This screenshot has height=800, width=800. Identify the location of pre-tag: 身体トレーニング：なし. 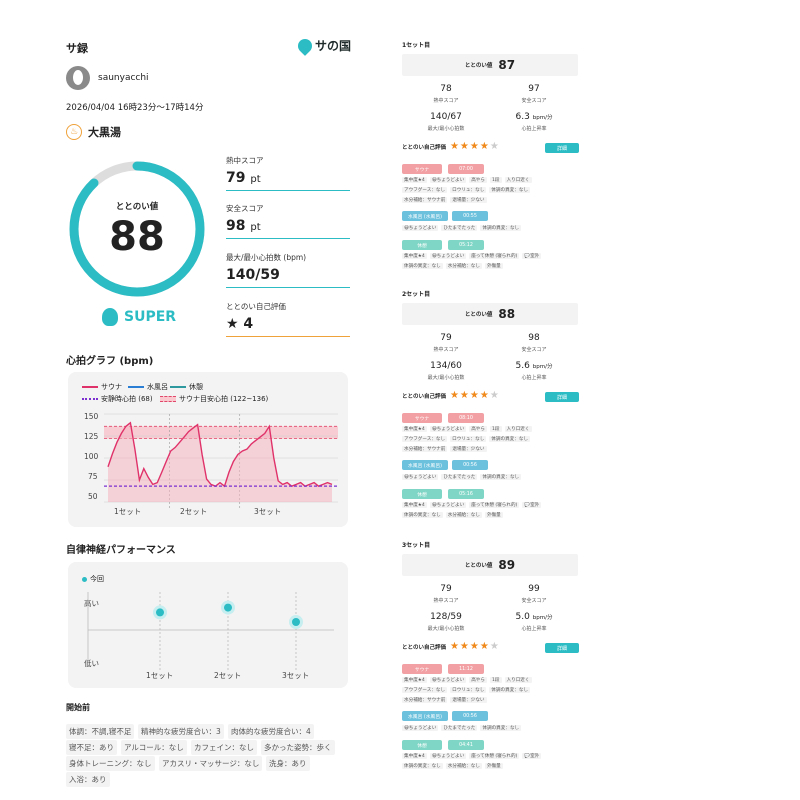
(110, 763).